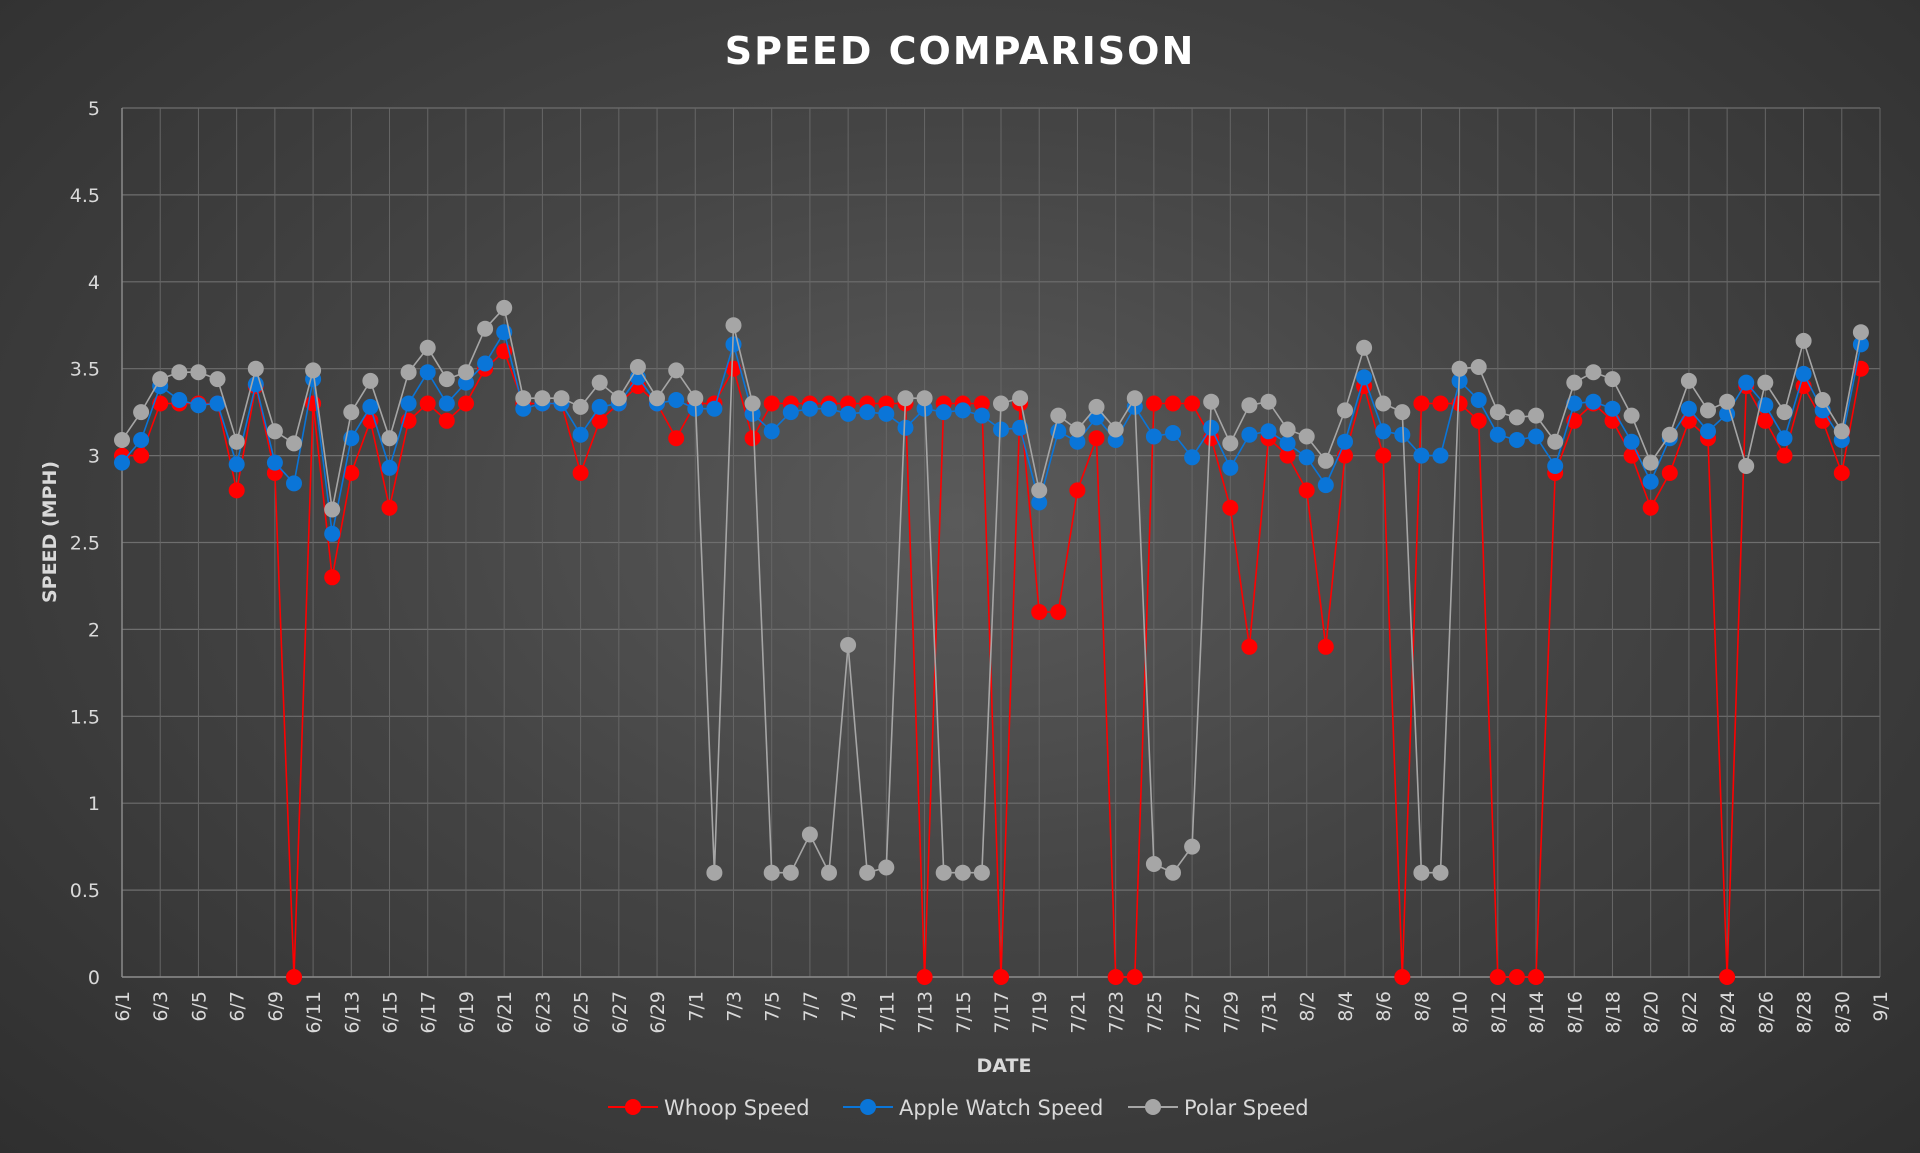  What do you see at coordinates (1193, 1012) in the screenshot?
I see `x-tick-label: 7/27` at bounding box center [1193, 1012].